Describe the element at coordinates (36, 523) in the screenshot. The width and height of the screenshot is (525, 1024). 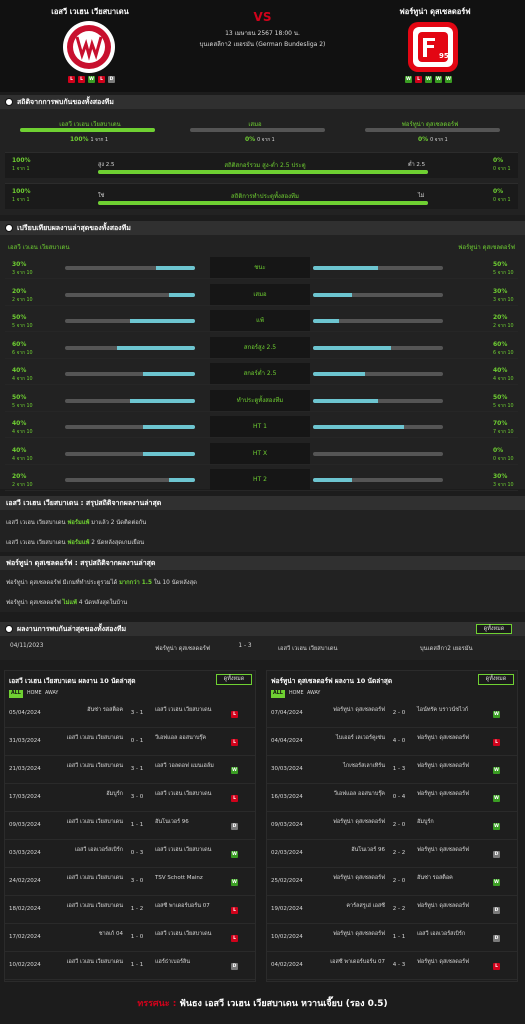
I see `team-text: เอสวี เวเฮน เวียสบาเดน` at that location.